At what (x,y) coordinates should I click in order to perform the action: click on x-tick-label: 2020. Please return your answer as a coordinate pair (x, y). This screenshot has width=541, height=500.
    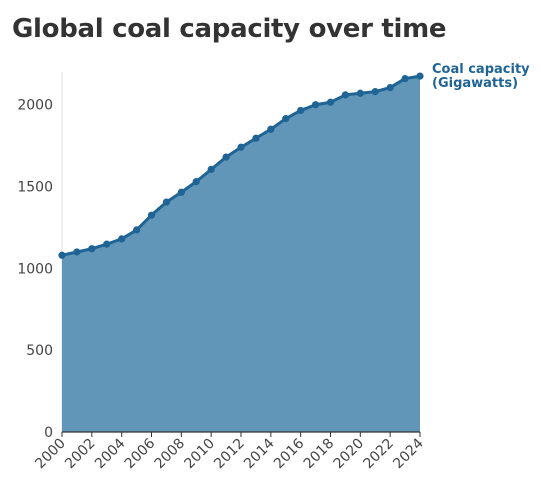
    Looking at the image, I should click on (349, 454).